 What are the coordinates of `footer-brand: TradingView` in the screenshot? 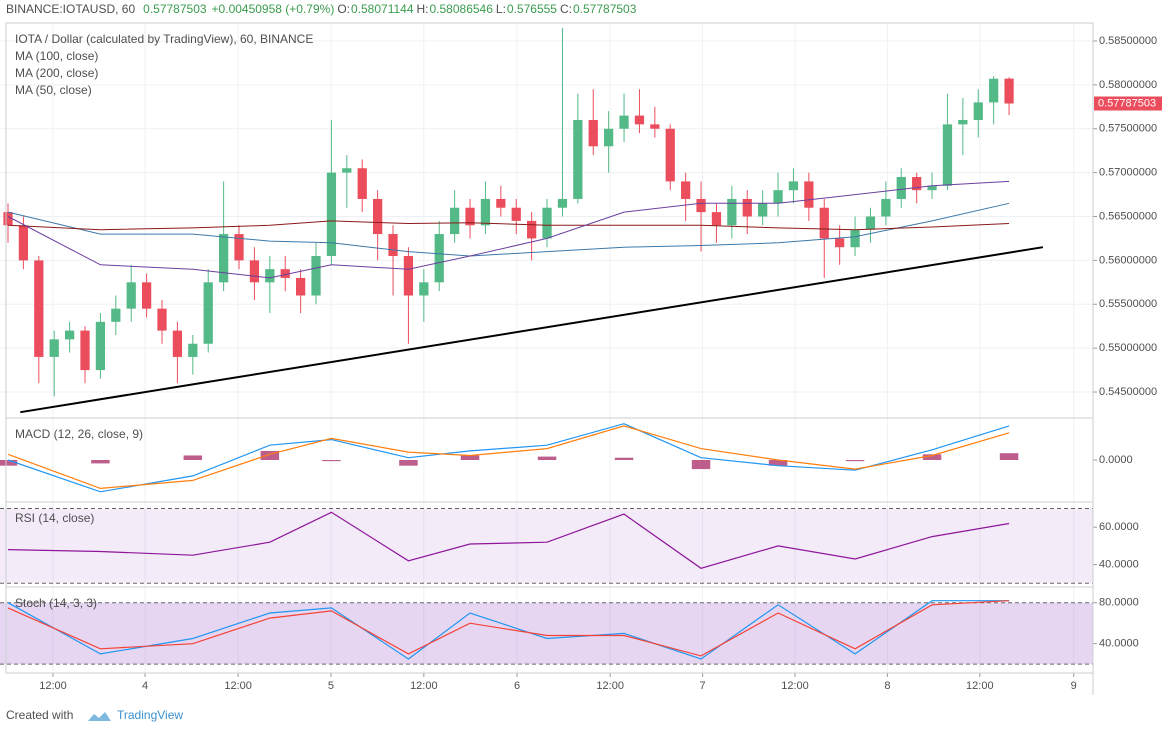 It's located at (150, 715).